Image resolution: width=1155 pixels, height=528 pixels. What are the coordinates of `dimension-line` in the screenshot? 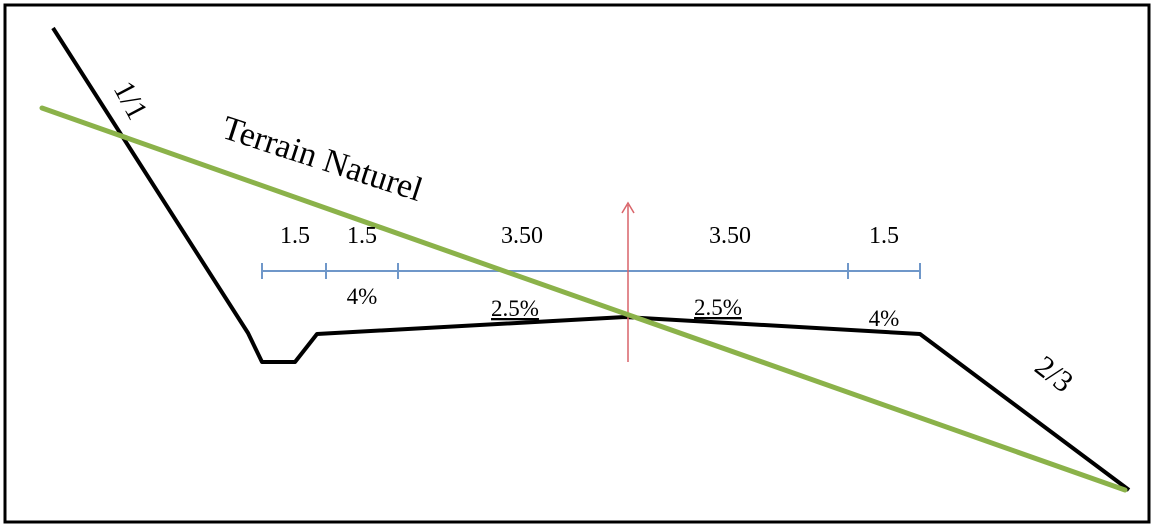 It's located at (591, 271).